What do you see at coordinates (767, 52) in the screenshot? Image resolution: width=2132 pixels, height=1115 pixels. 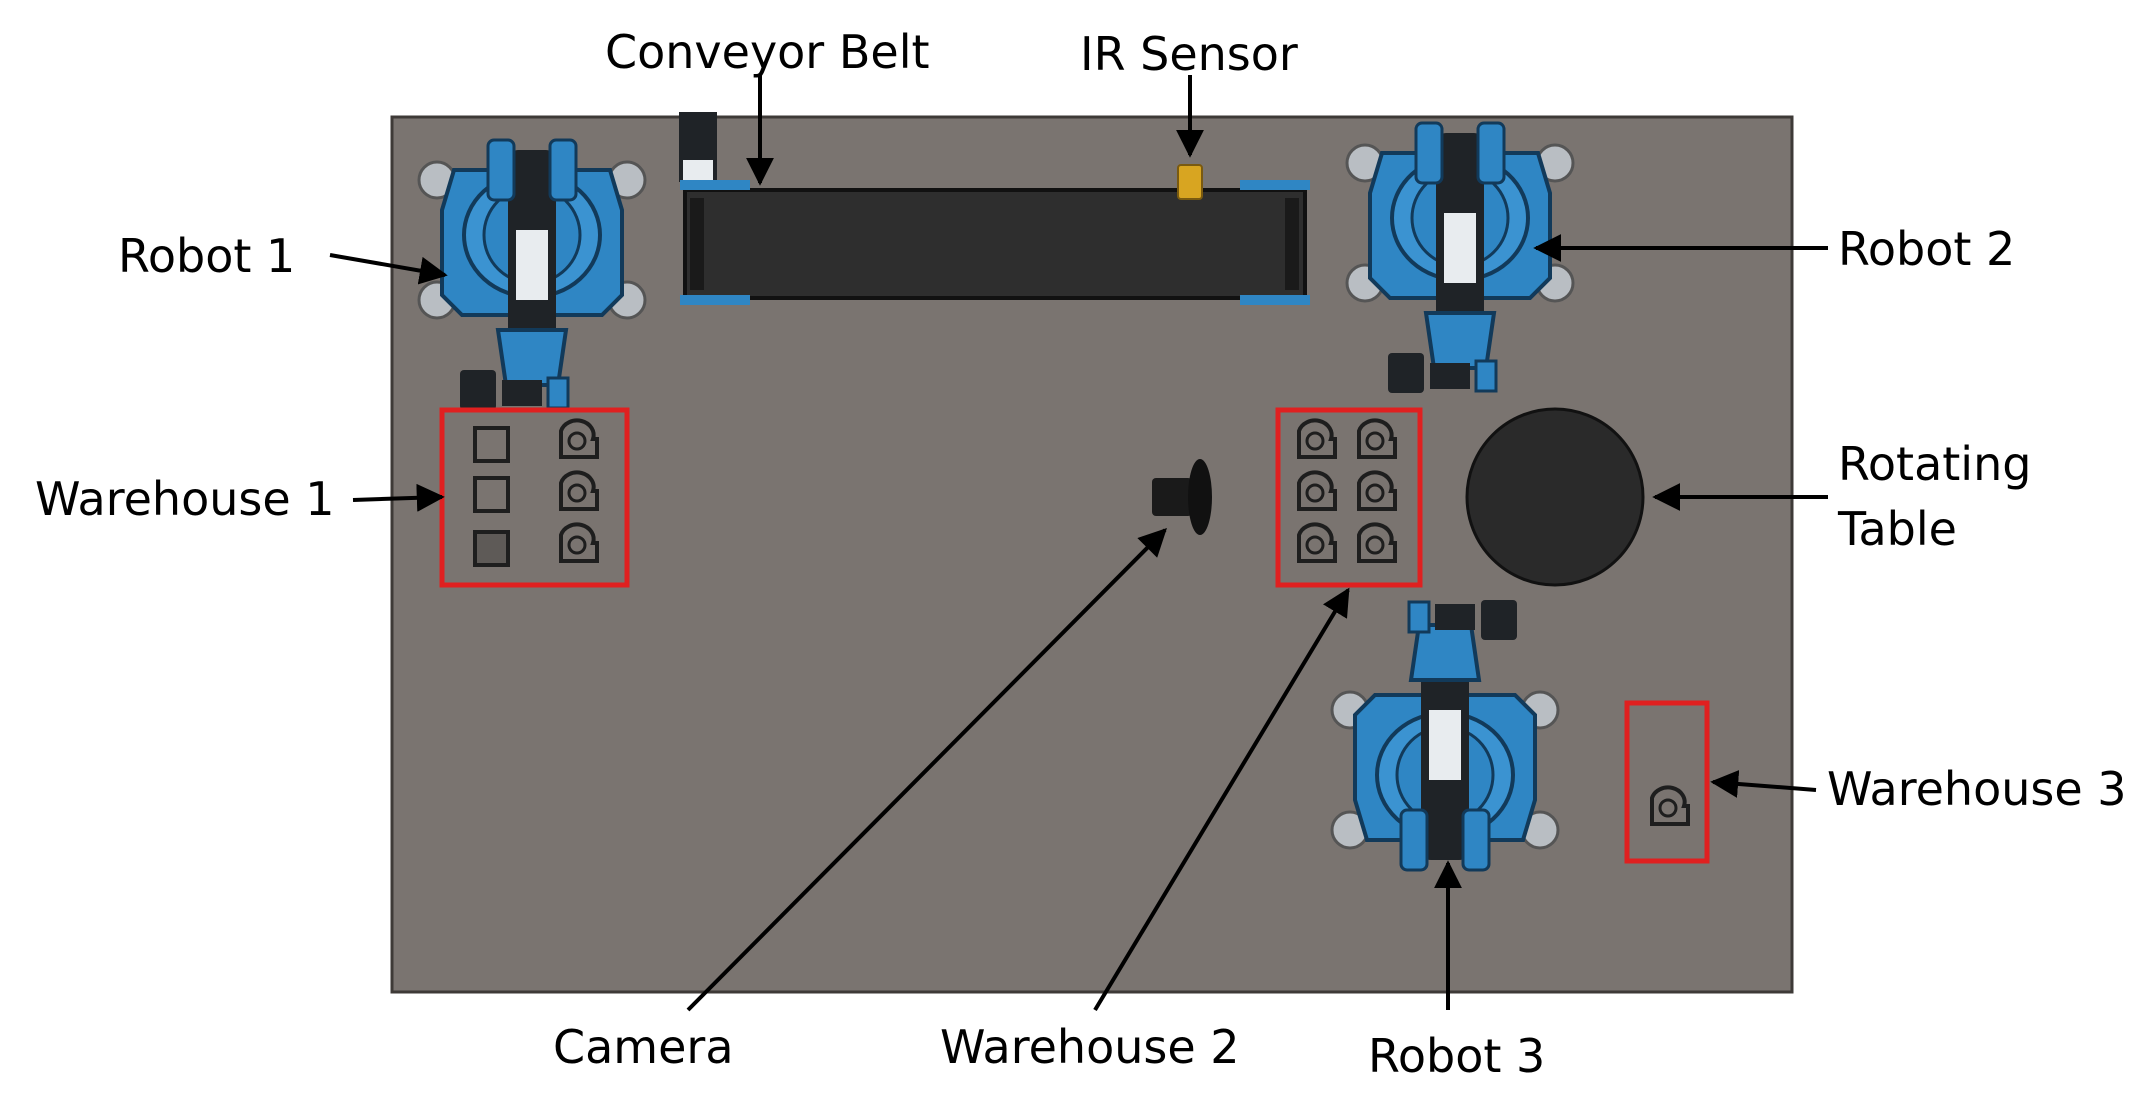 I see `label-conveyor-belt: Conveyor Belt` at bounding box center [767, 52].